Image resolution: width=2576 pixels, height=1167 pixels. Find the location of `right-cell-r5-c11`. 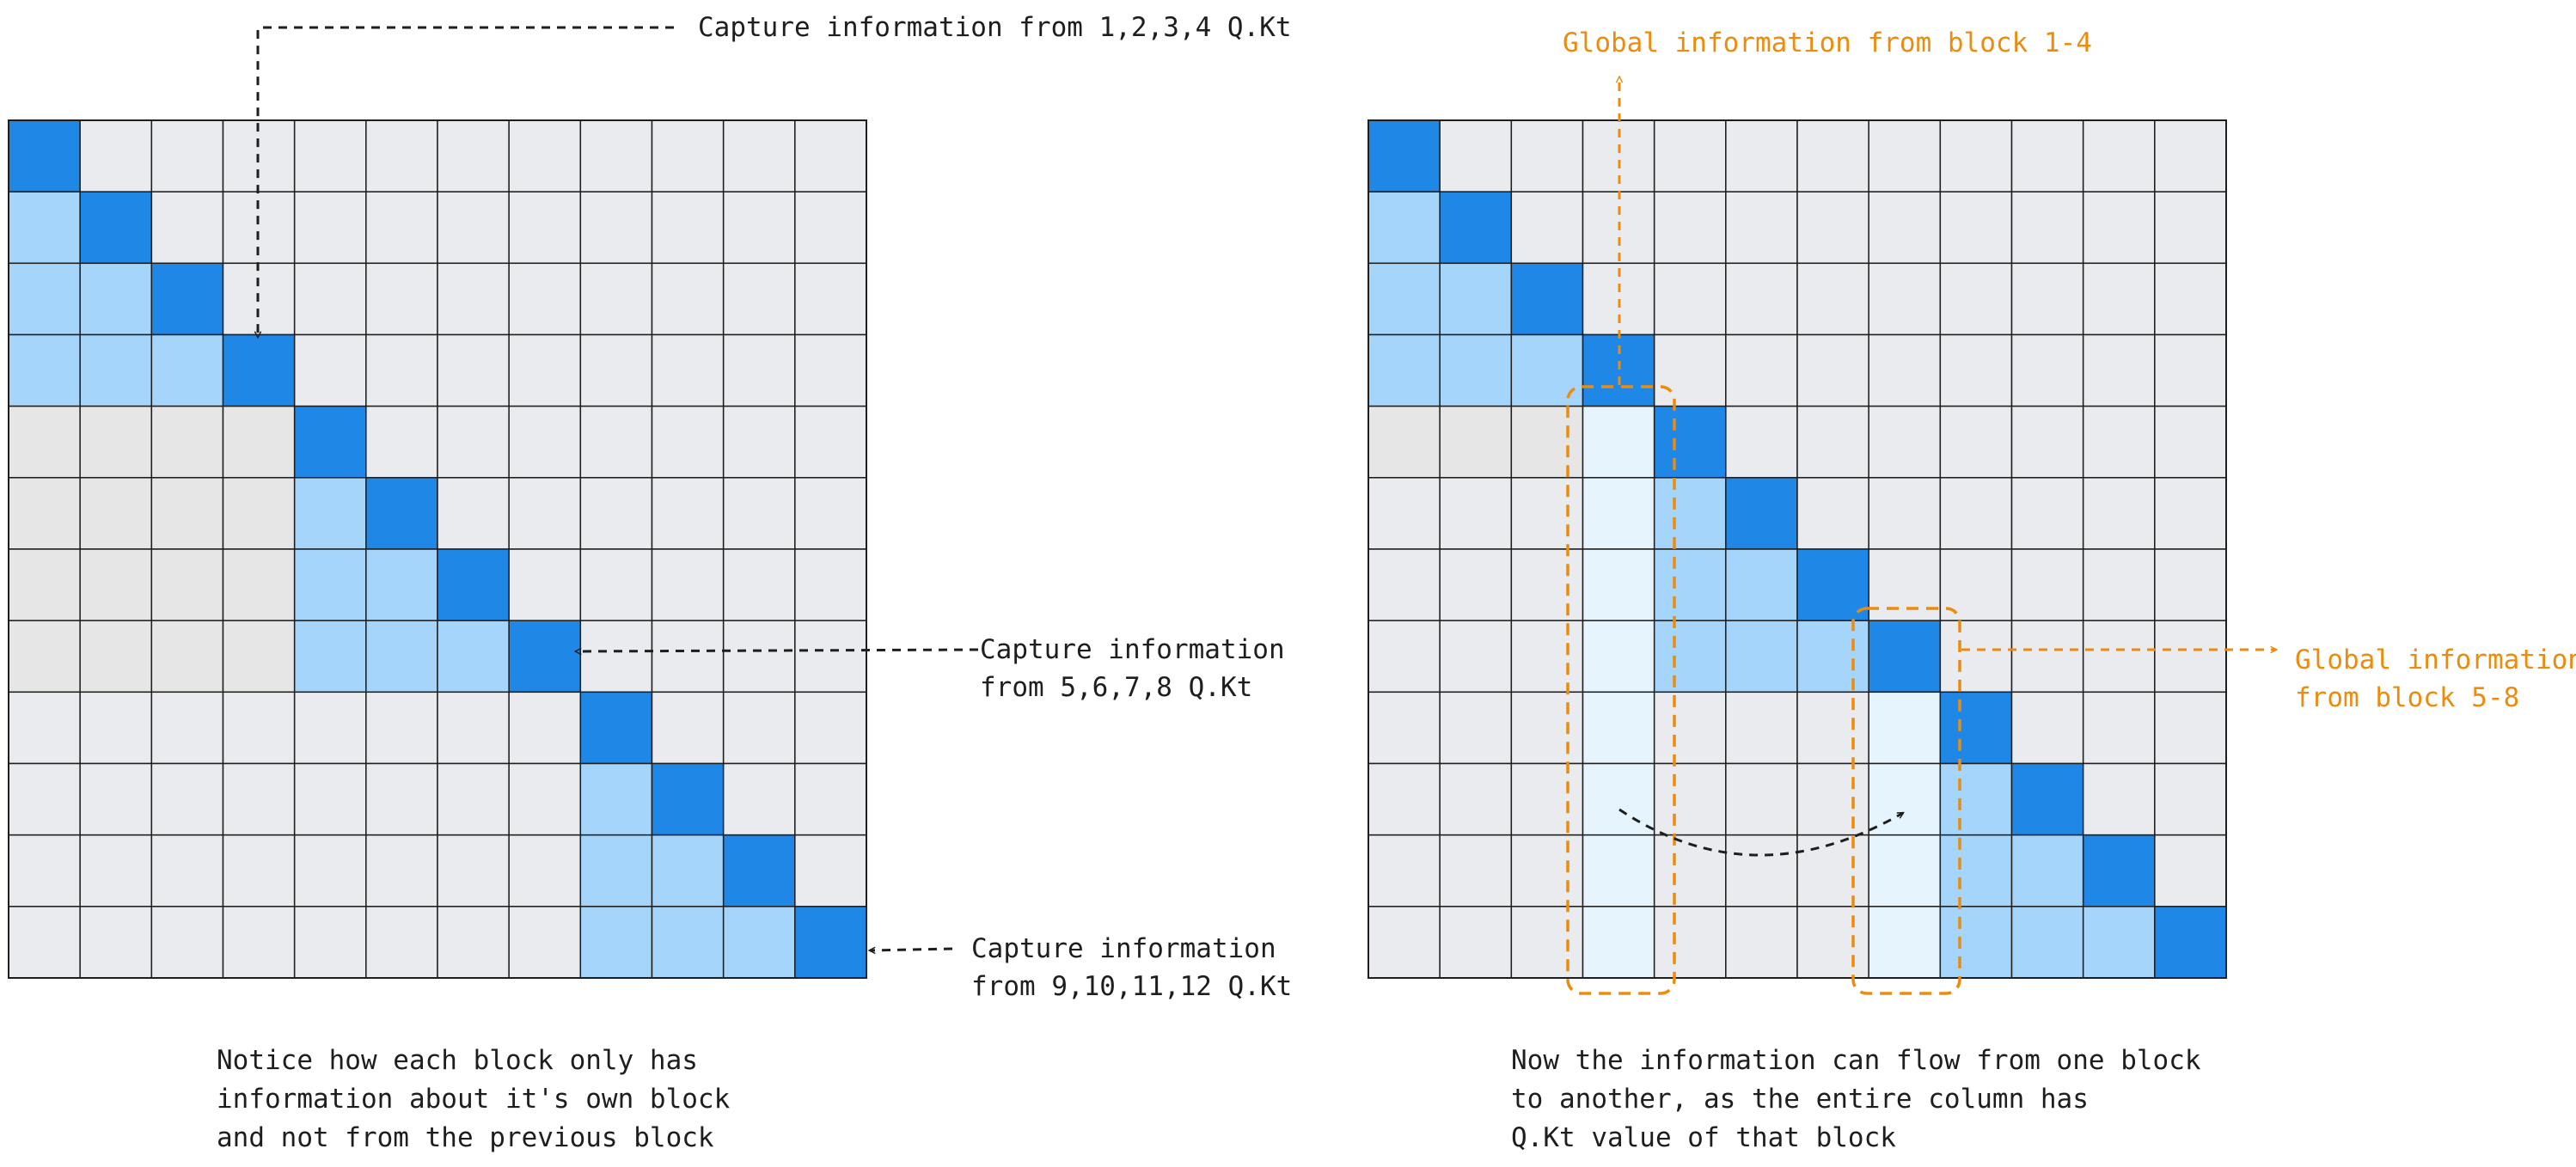

right-cell-r5-c11 is located at coordinates (2119, 442).